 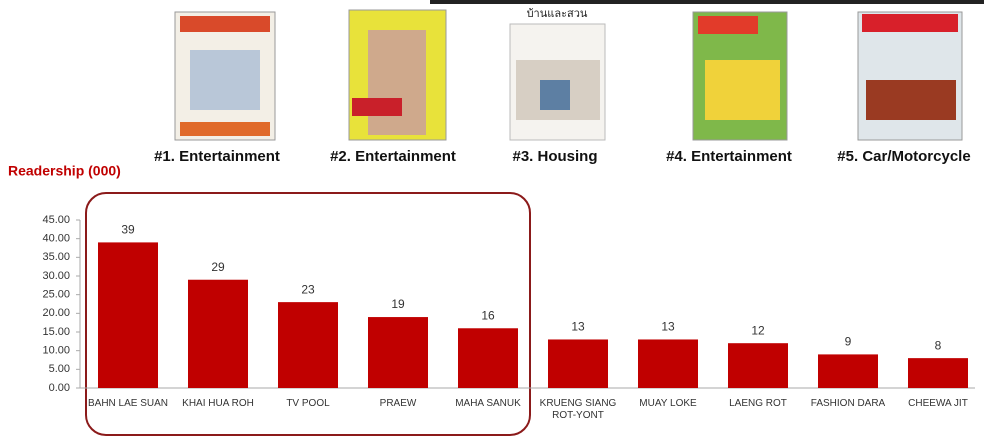 What do you see at coordinates (56, 295) in the screenshot?
I see `y-tick-label: 25.00` at bounding box center [56, 295].